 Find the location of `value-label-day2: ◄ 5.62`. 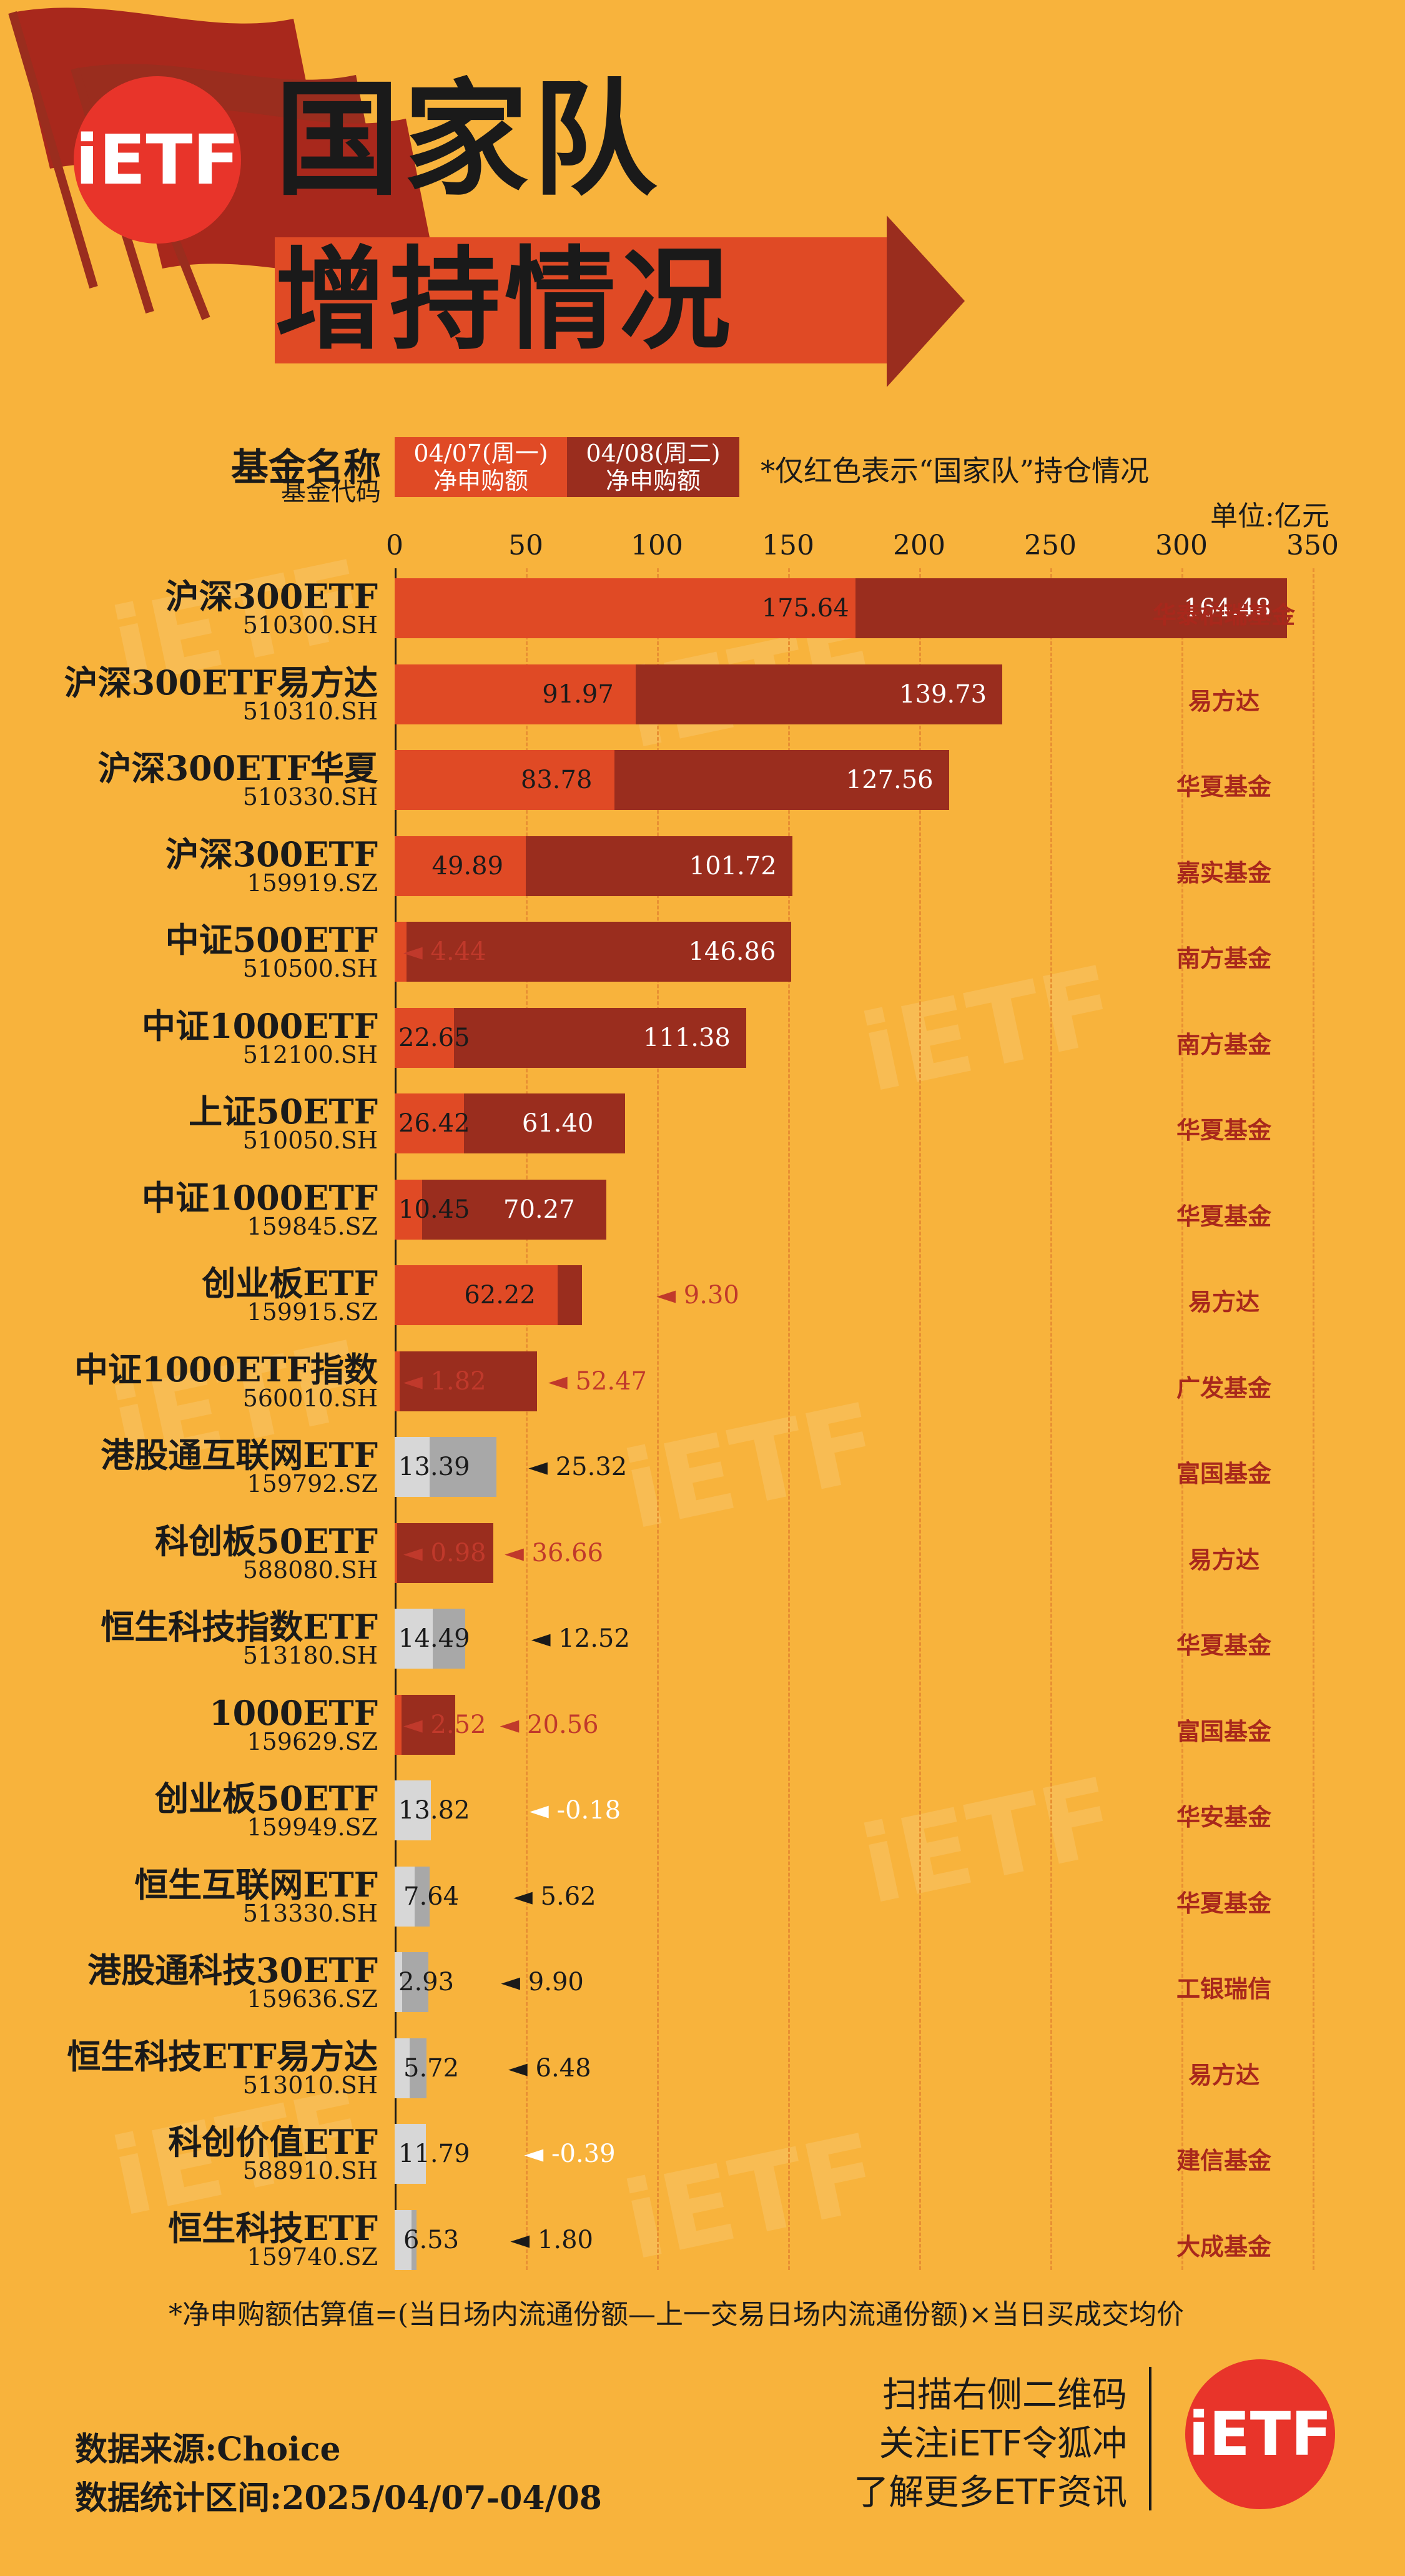

value-label-day2: ◄ 5.62 is located at coordinates (554, 1896).